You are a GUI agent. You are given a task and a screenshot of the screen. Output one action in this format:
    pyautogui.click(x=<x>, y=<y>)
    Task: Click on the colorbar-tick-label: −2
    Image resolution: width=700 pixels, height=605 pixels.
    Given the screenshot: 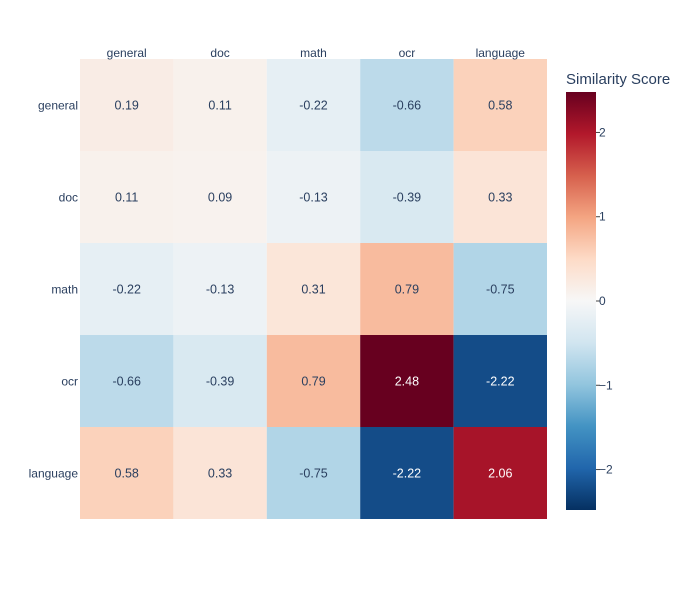 What is the action you would take?
    pyautogui.click(x=606, y=470)
    